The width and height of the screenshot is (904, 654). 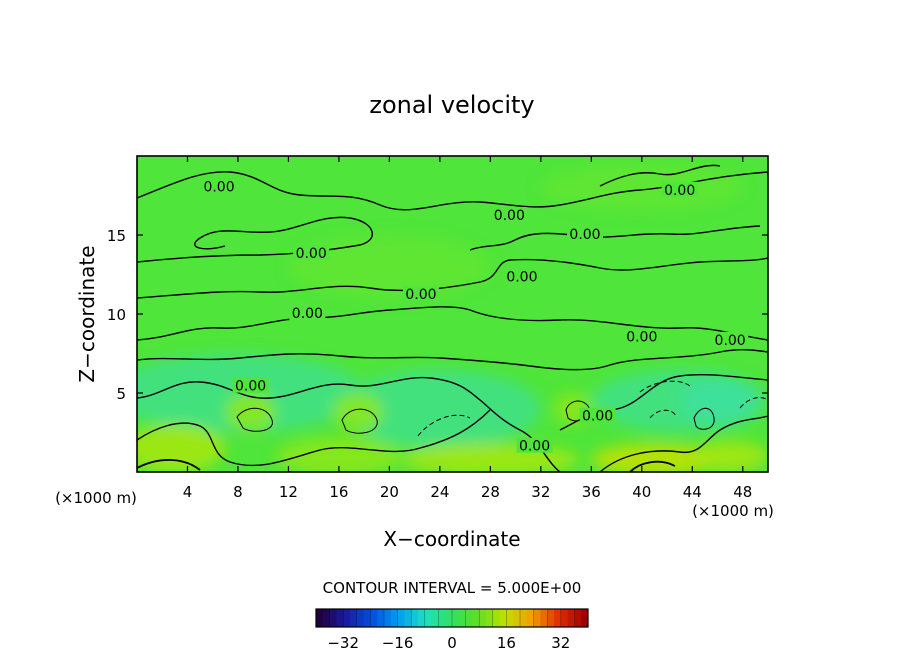 What do you see at coordinates (452, 588) in the screenshot?
I see `contour-interval-text: CONTOUR INTERVAL = 5.000E+00` at bounding box center [452, 588].